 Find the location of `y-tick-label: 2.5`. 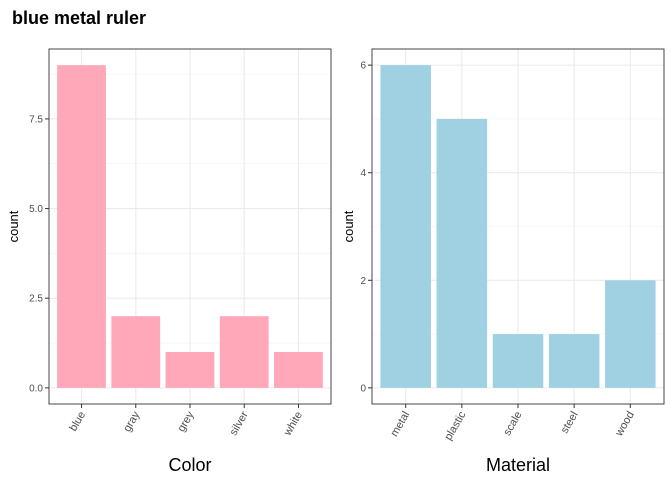

y-tick-label: 2.5 is located at coordinates (36, 299).